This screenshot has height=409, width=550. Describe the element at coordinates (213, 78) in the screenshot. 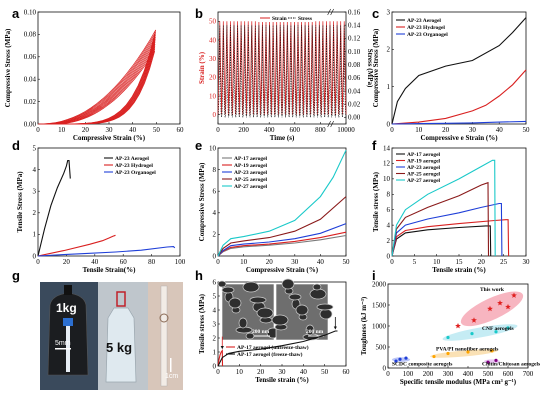

I see `y-tick-label: 20` at that location.